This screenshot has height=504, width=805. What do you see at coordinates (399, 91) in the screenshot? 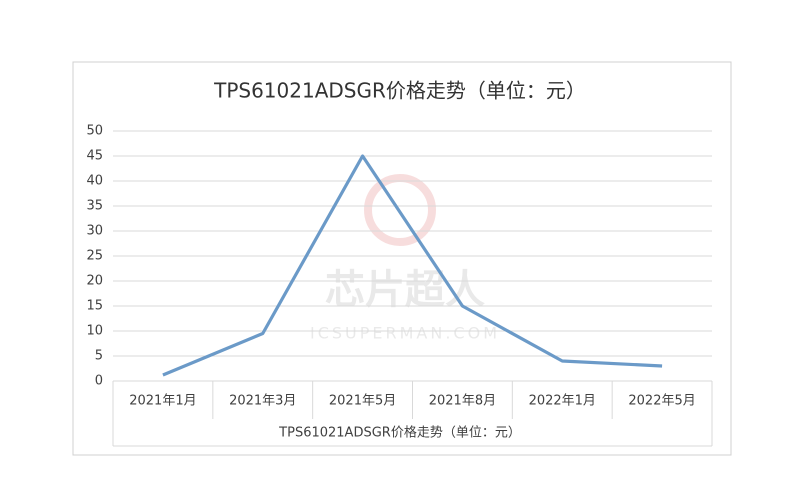
I see `chart-title: TPS61021ADSGR价格走势（单位：元）` at bounding box center [399, 91].